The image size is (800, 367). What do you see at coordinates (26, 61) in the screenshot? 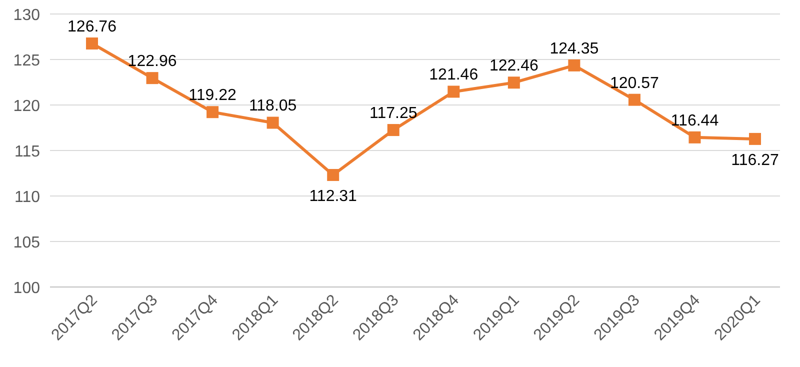
I see `y-tick-label: 125` at bounding box center [26, 61].